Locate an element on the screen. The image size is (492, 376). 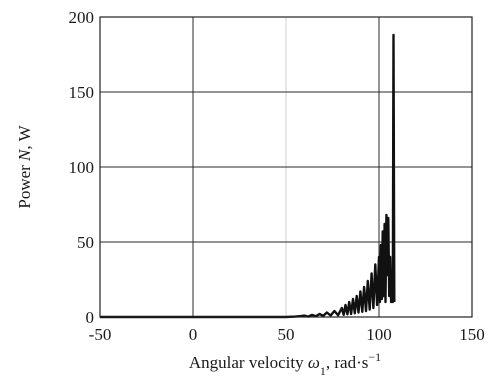
x-tick-labels: -50 0 50 100 150 is located at coordinates (287, 334).